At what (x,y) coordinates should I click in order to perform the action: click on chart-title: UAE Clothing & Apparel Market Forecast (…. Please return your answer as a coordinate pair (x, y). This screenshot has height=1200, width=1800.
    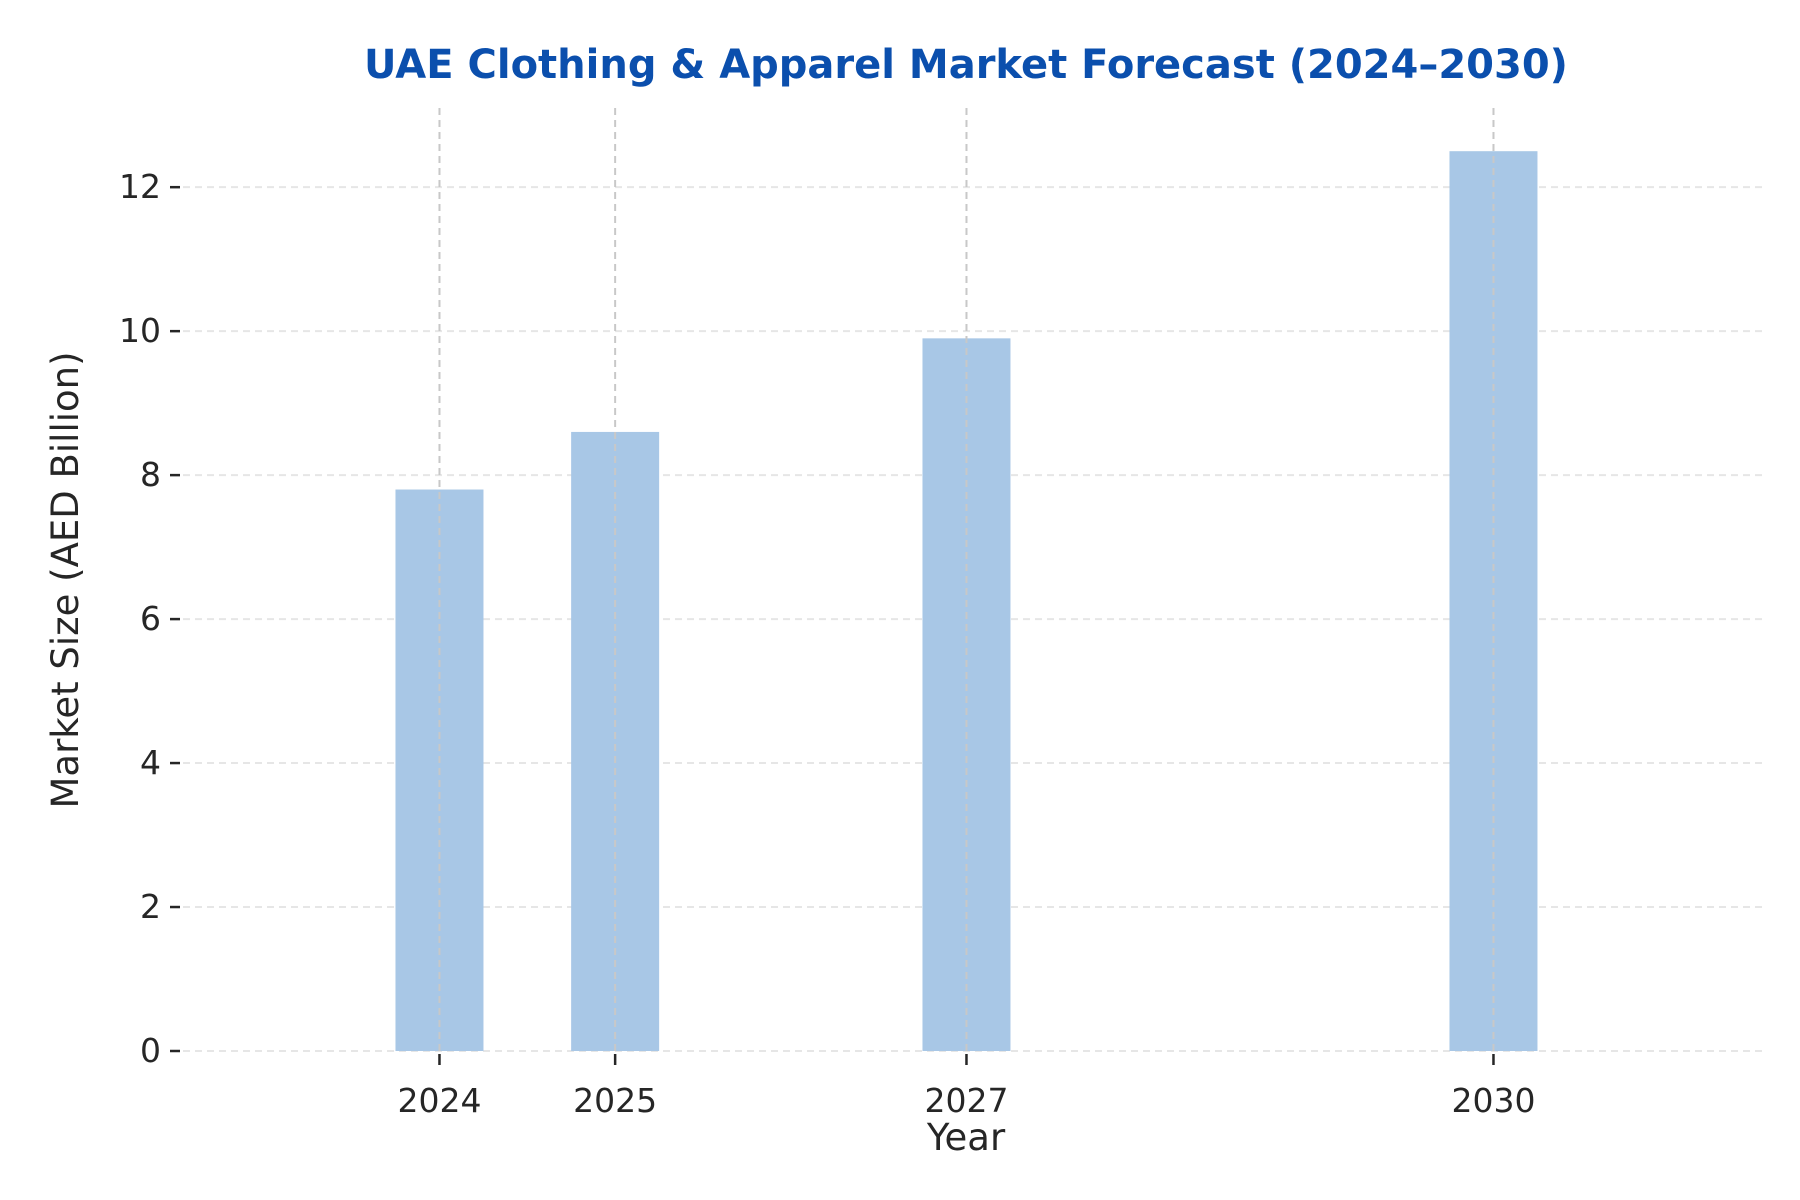
    Looking at the image, I should click on (966, 65).